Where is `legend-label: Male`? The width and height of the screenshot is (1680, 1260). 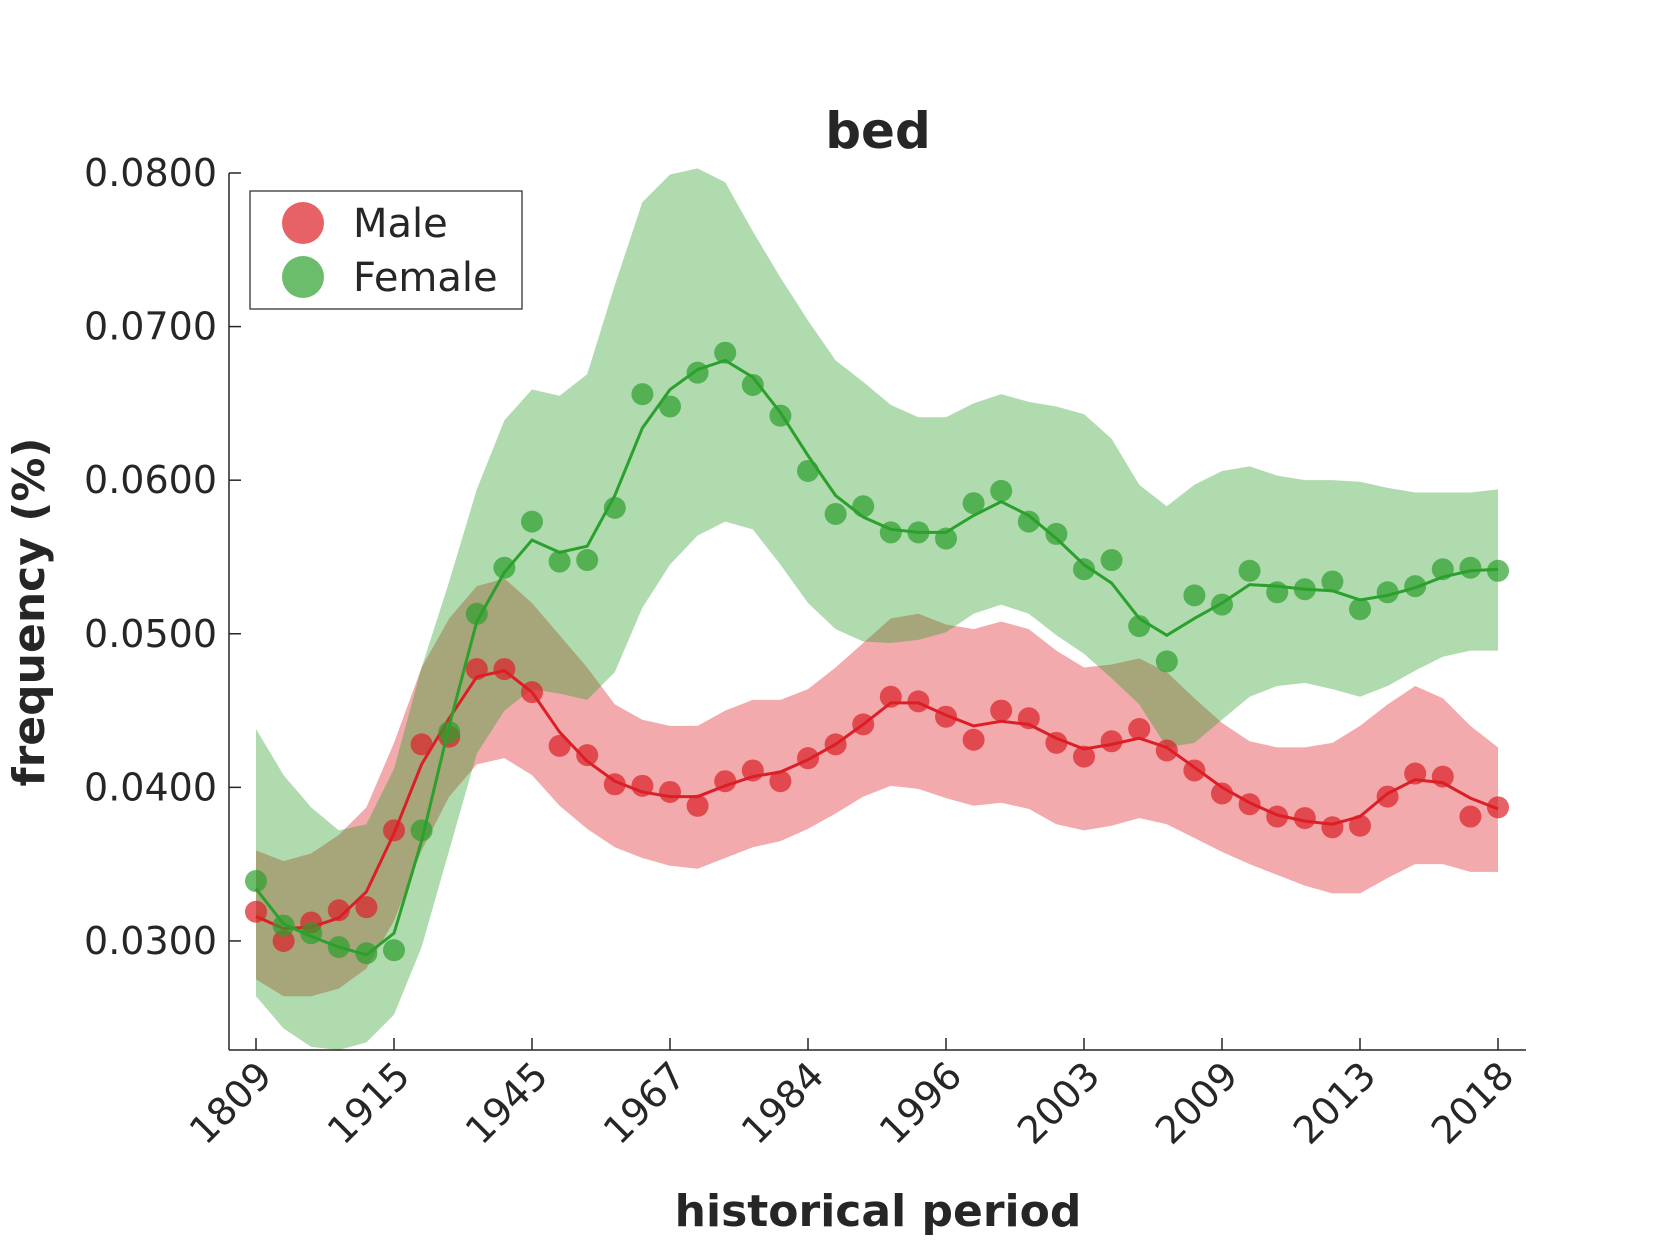
legend-label: Male is located at coordinates (400, 224).